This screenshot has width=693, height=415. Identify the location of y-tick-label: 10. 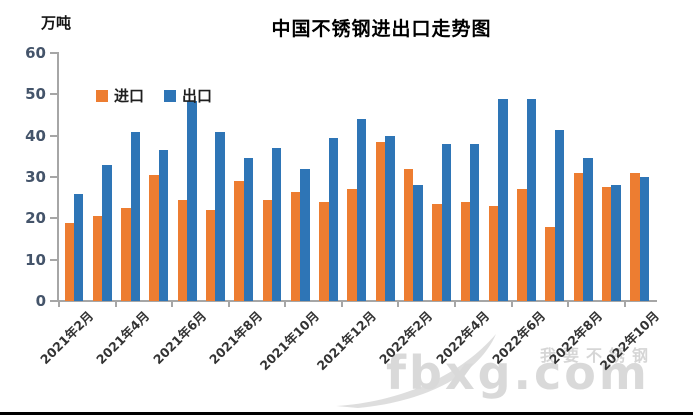
(35, 259).